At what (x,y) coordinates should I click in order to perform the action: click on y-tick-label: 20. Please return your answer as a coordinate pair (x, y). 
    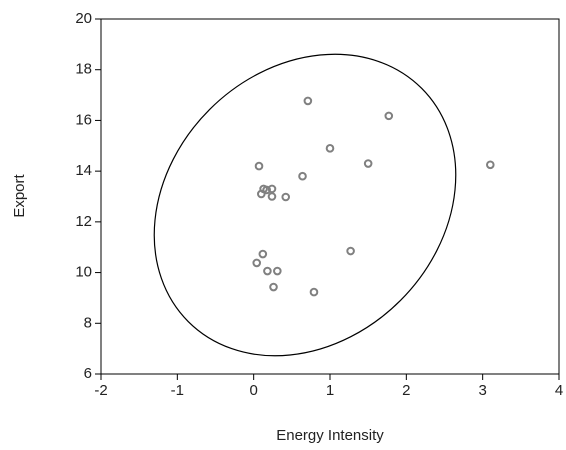
    Looking at the image, I should click on (83, 18).